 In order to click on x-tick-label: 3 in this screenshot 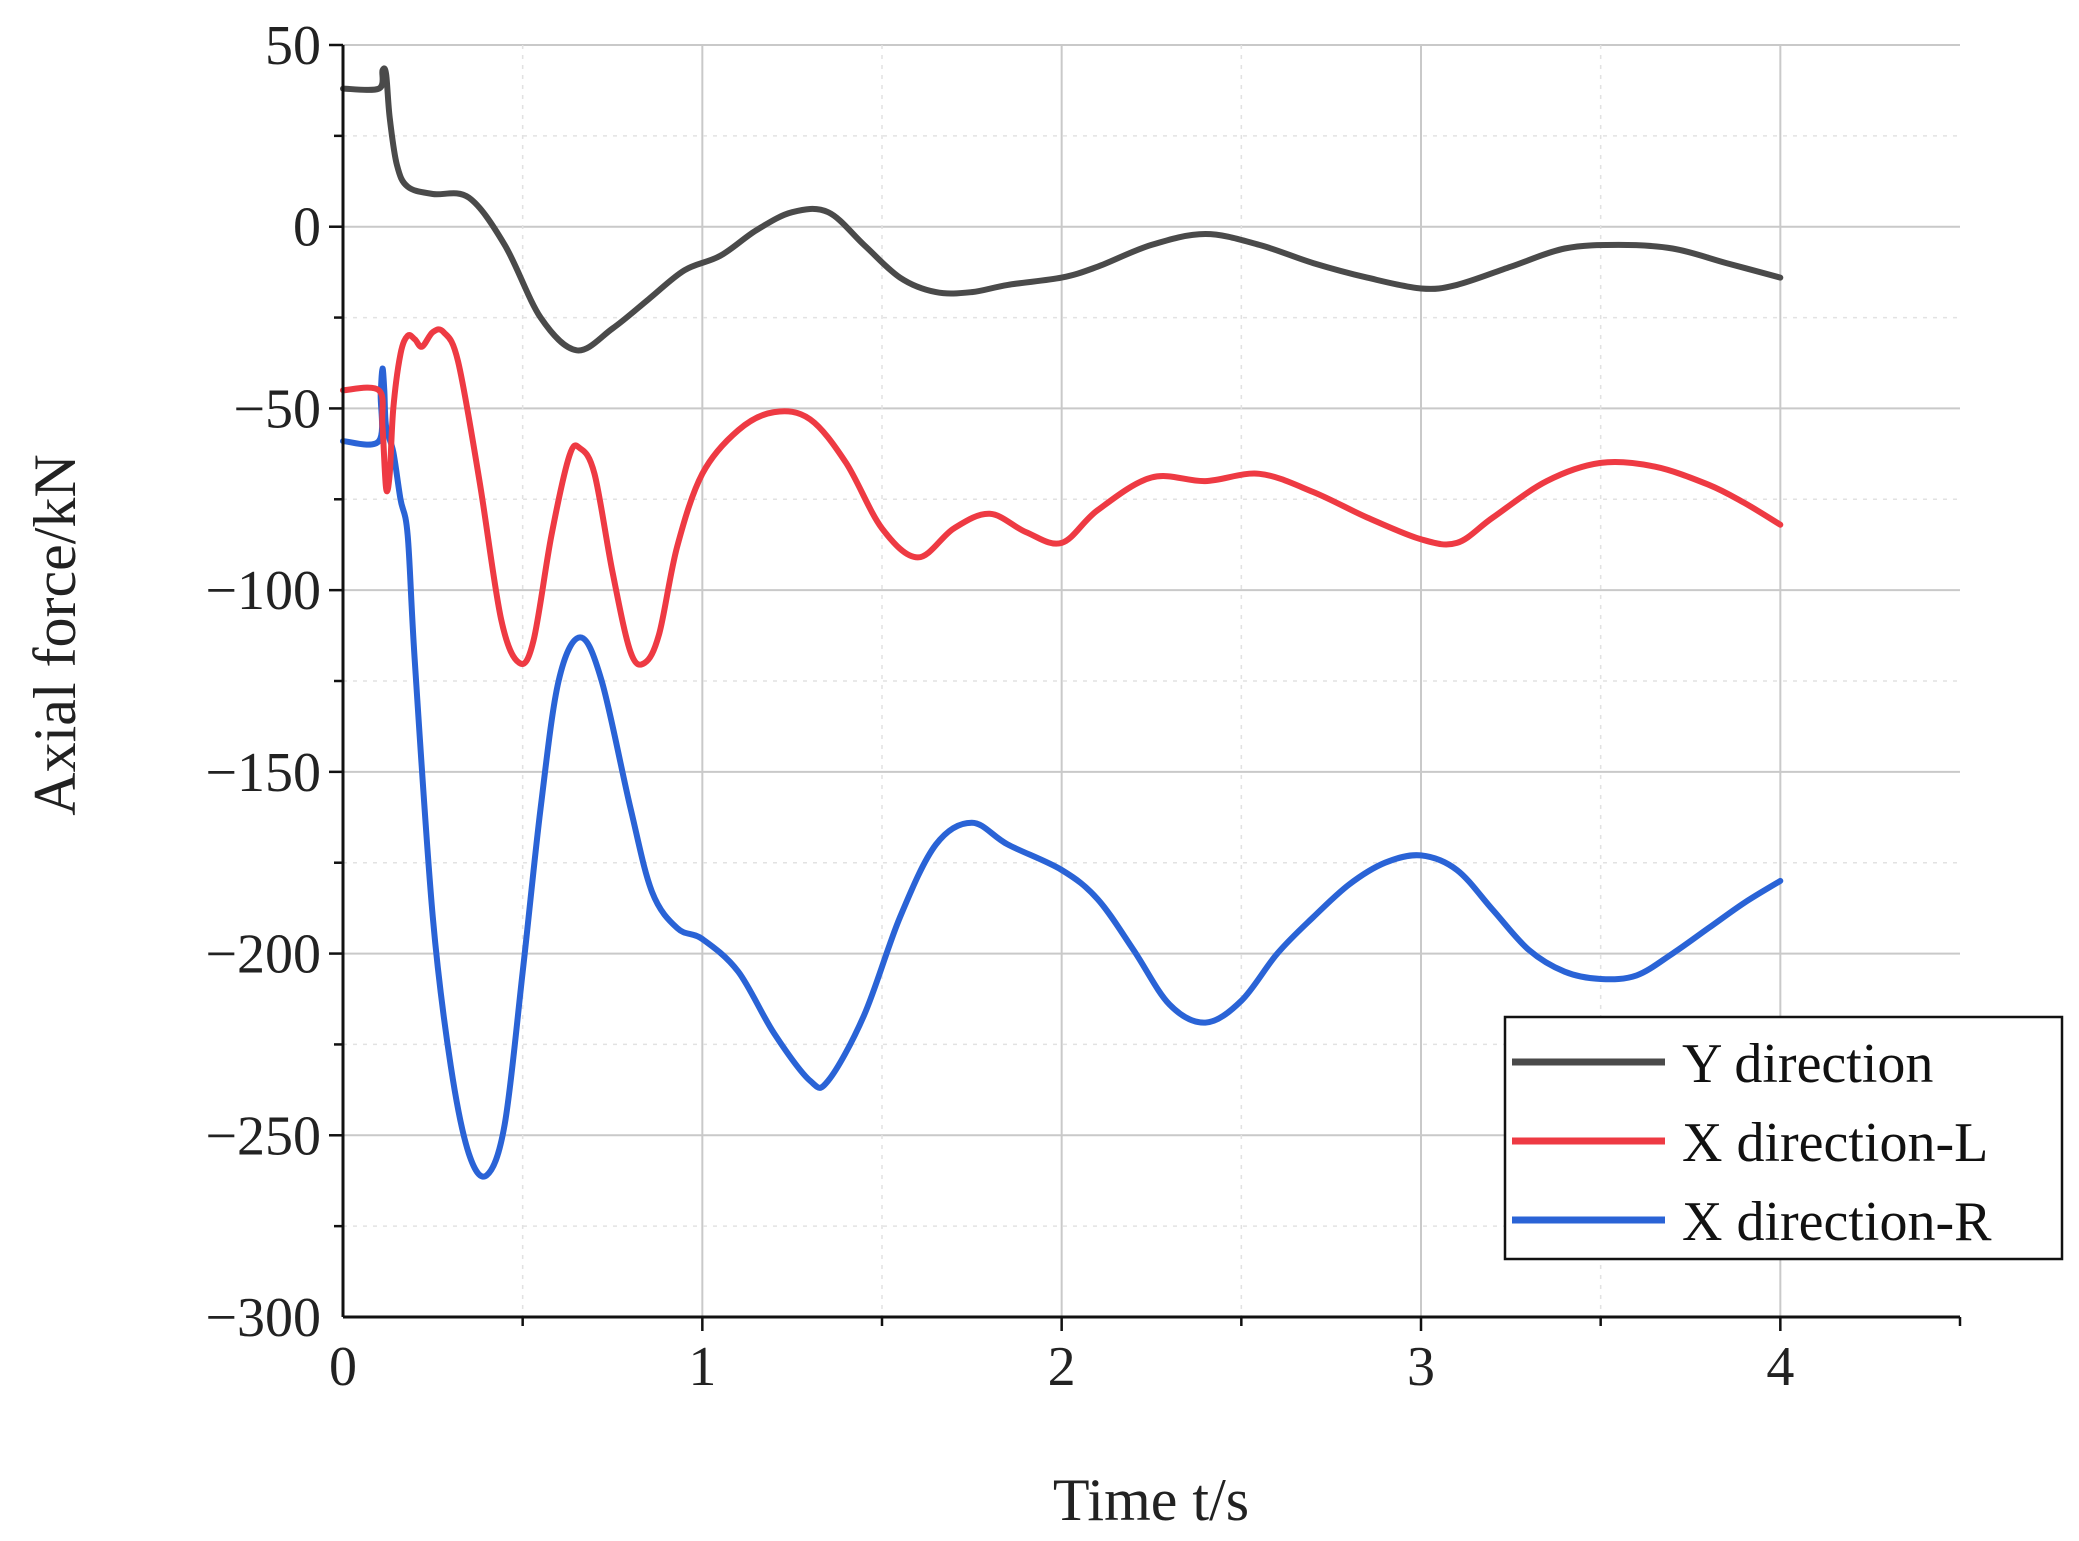, I will do `click(1421, 1367)`.